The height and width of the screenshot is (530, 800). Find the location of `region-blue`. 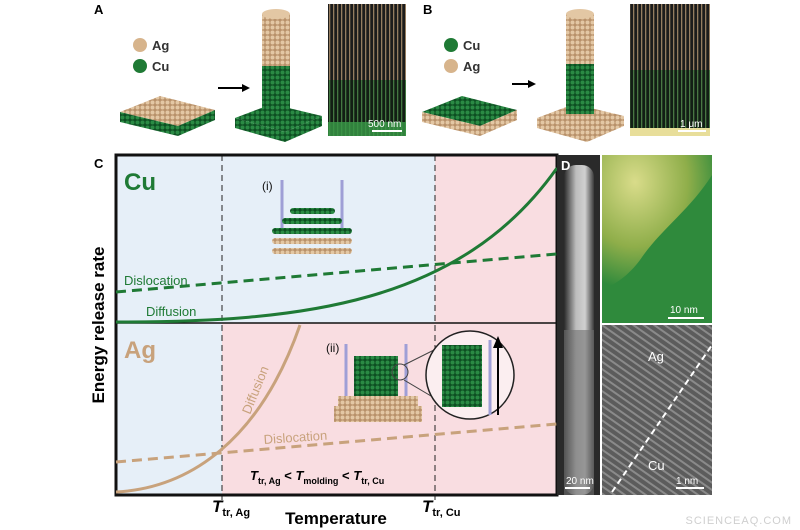

region-blue is located at coordinates (169, 409).